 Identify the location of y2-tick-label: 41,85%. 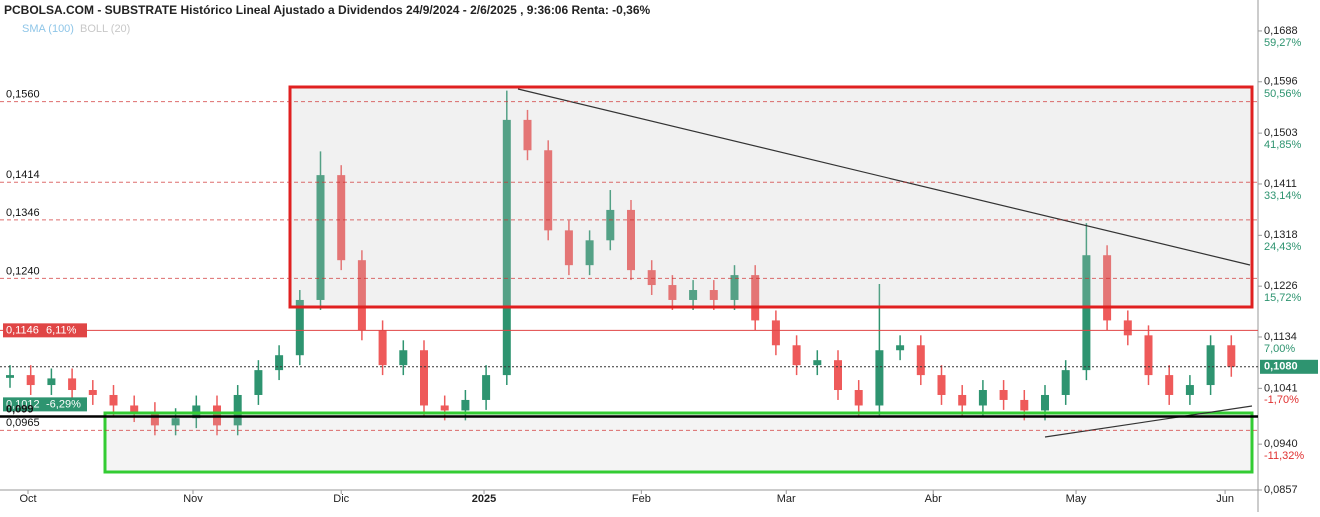
(1283, 145).